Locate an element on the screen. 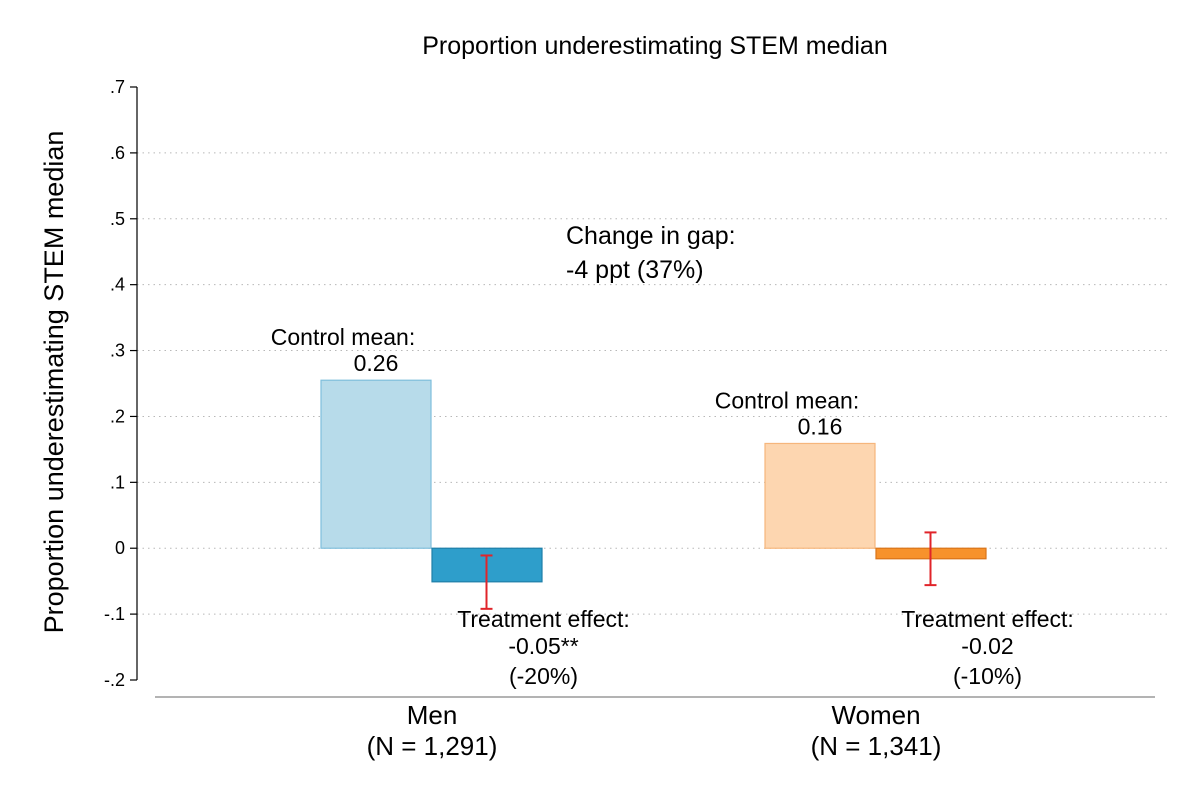  treatment-effect-percent: (-20%) is located at coordinates (543, 676).